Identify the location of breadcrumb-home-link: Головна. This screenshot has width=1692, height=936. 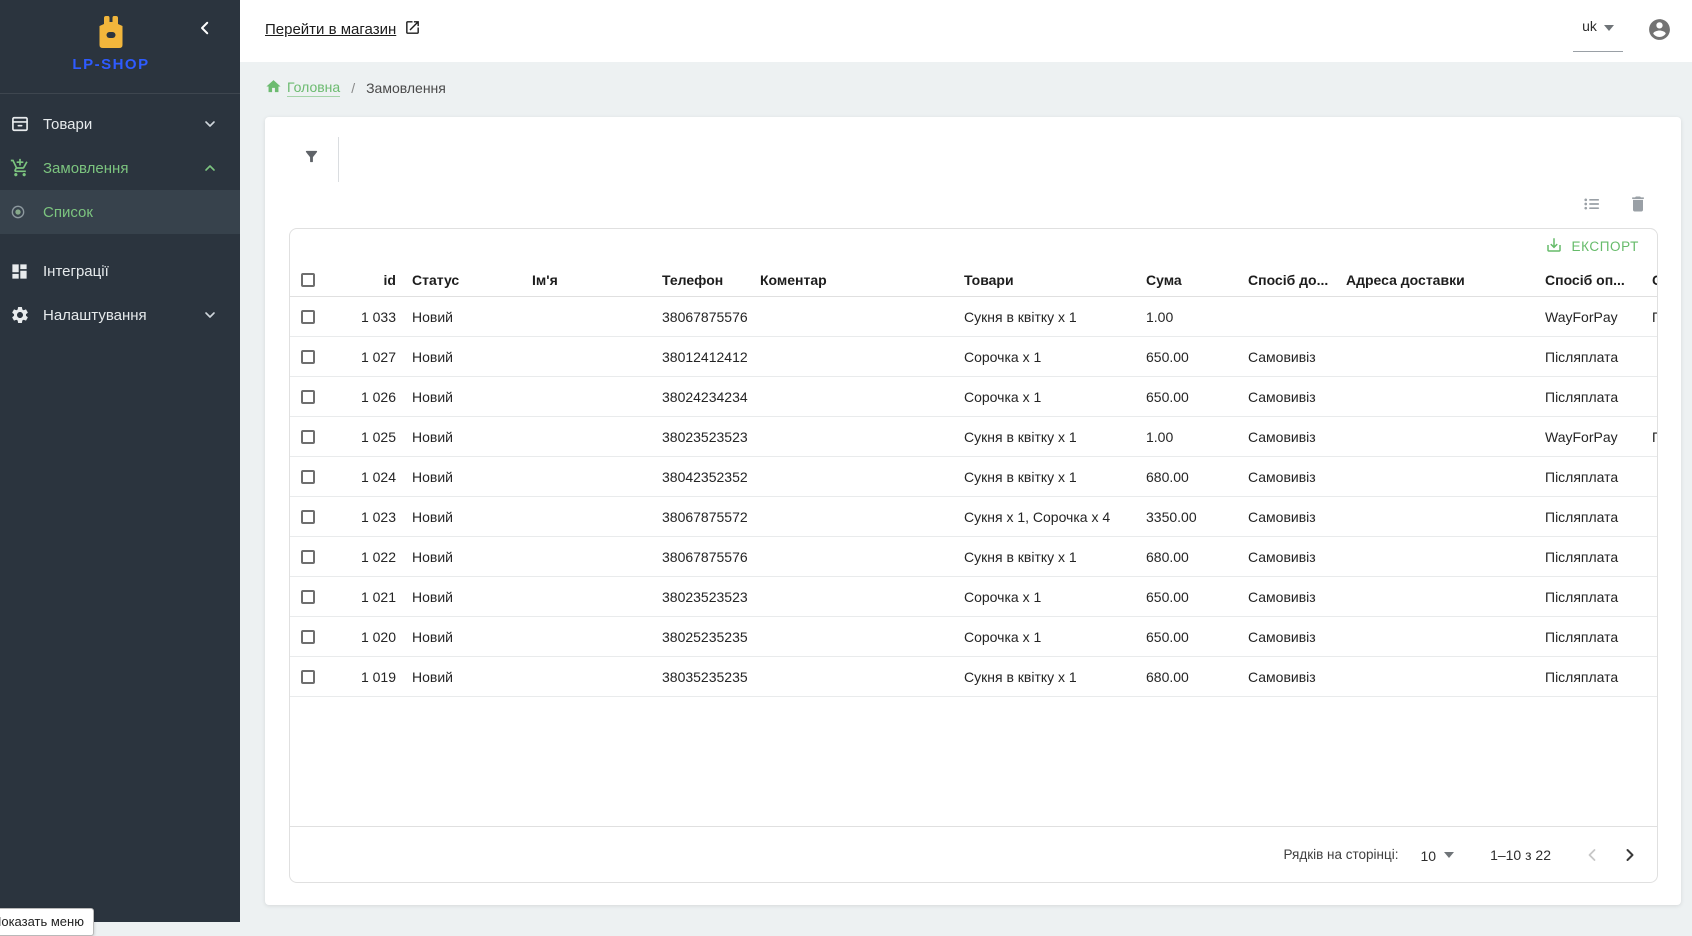
(303, 88).